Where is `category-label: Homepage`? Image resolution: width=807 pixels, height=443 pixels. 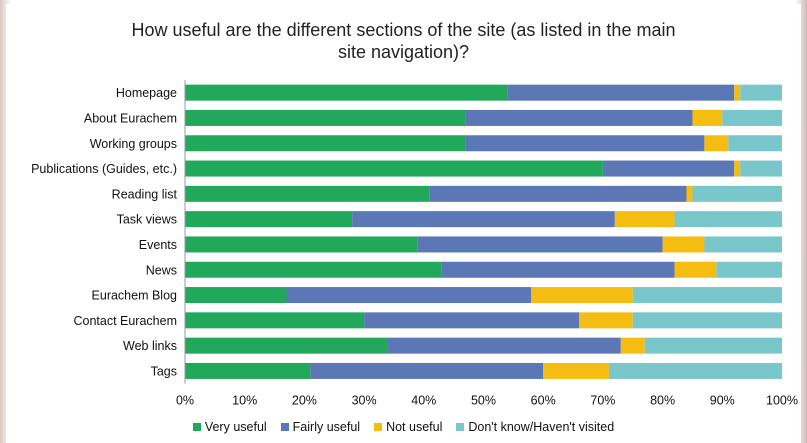 category-label: Homepage is located at coordinates (146, 93).